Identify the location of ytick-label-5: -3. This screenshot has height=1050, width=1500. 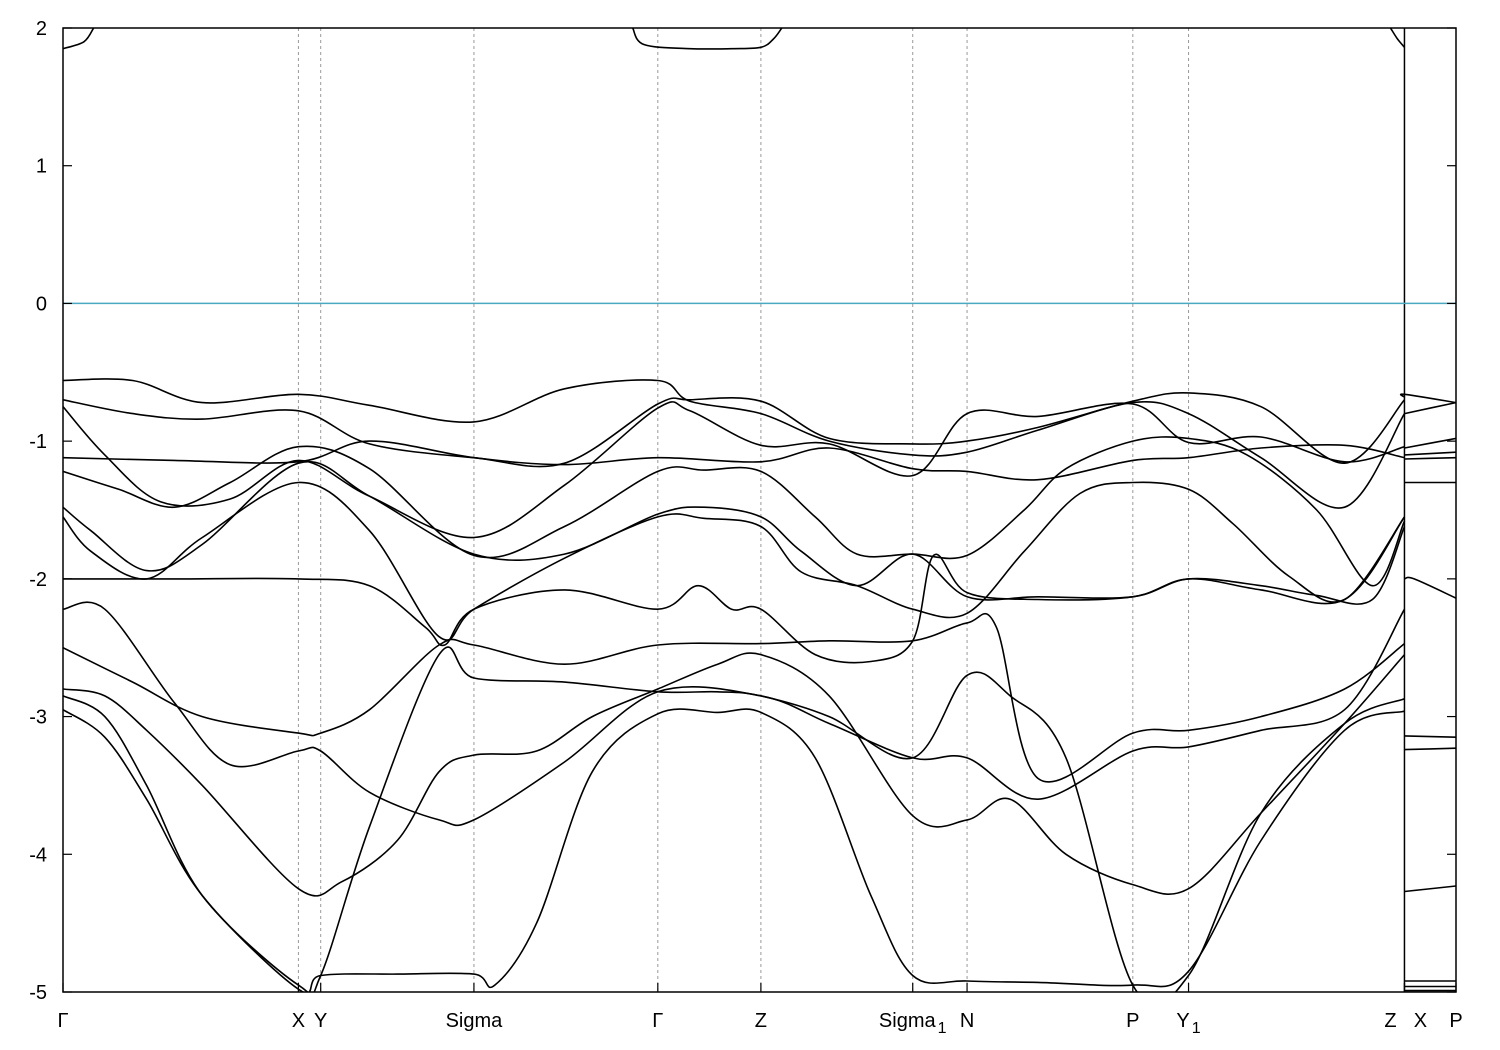
(38, 718).